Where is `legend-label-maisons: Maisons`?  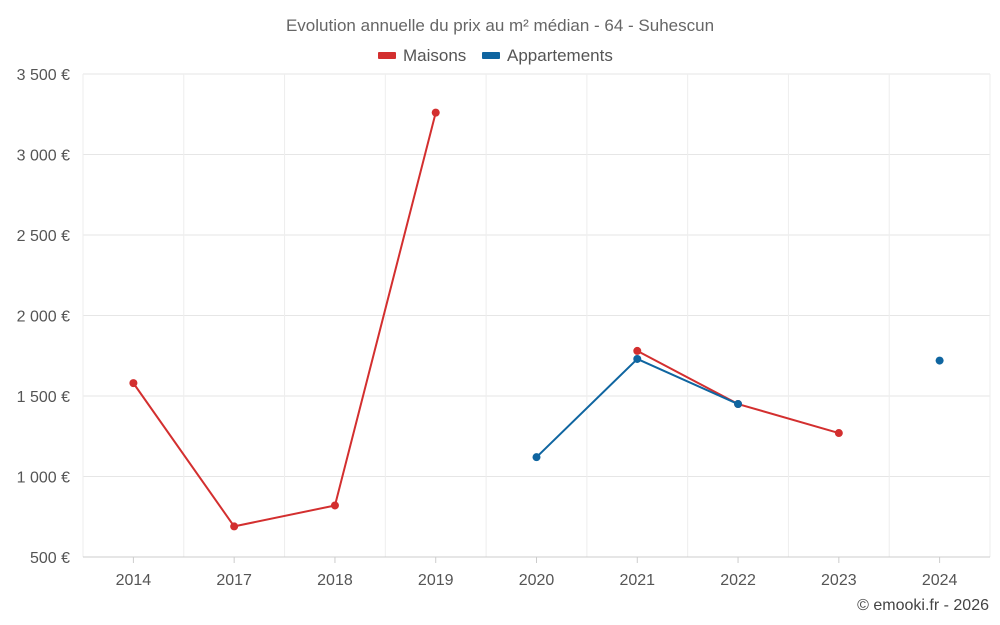
legend-label-maisons: Maisons is located at coordinates (434, 55).